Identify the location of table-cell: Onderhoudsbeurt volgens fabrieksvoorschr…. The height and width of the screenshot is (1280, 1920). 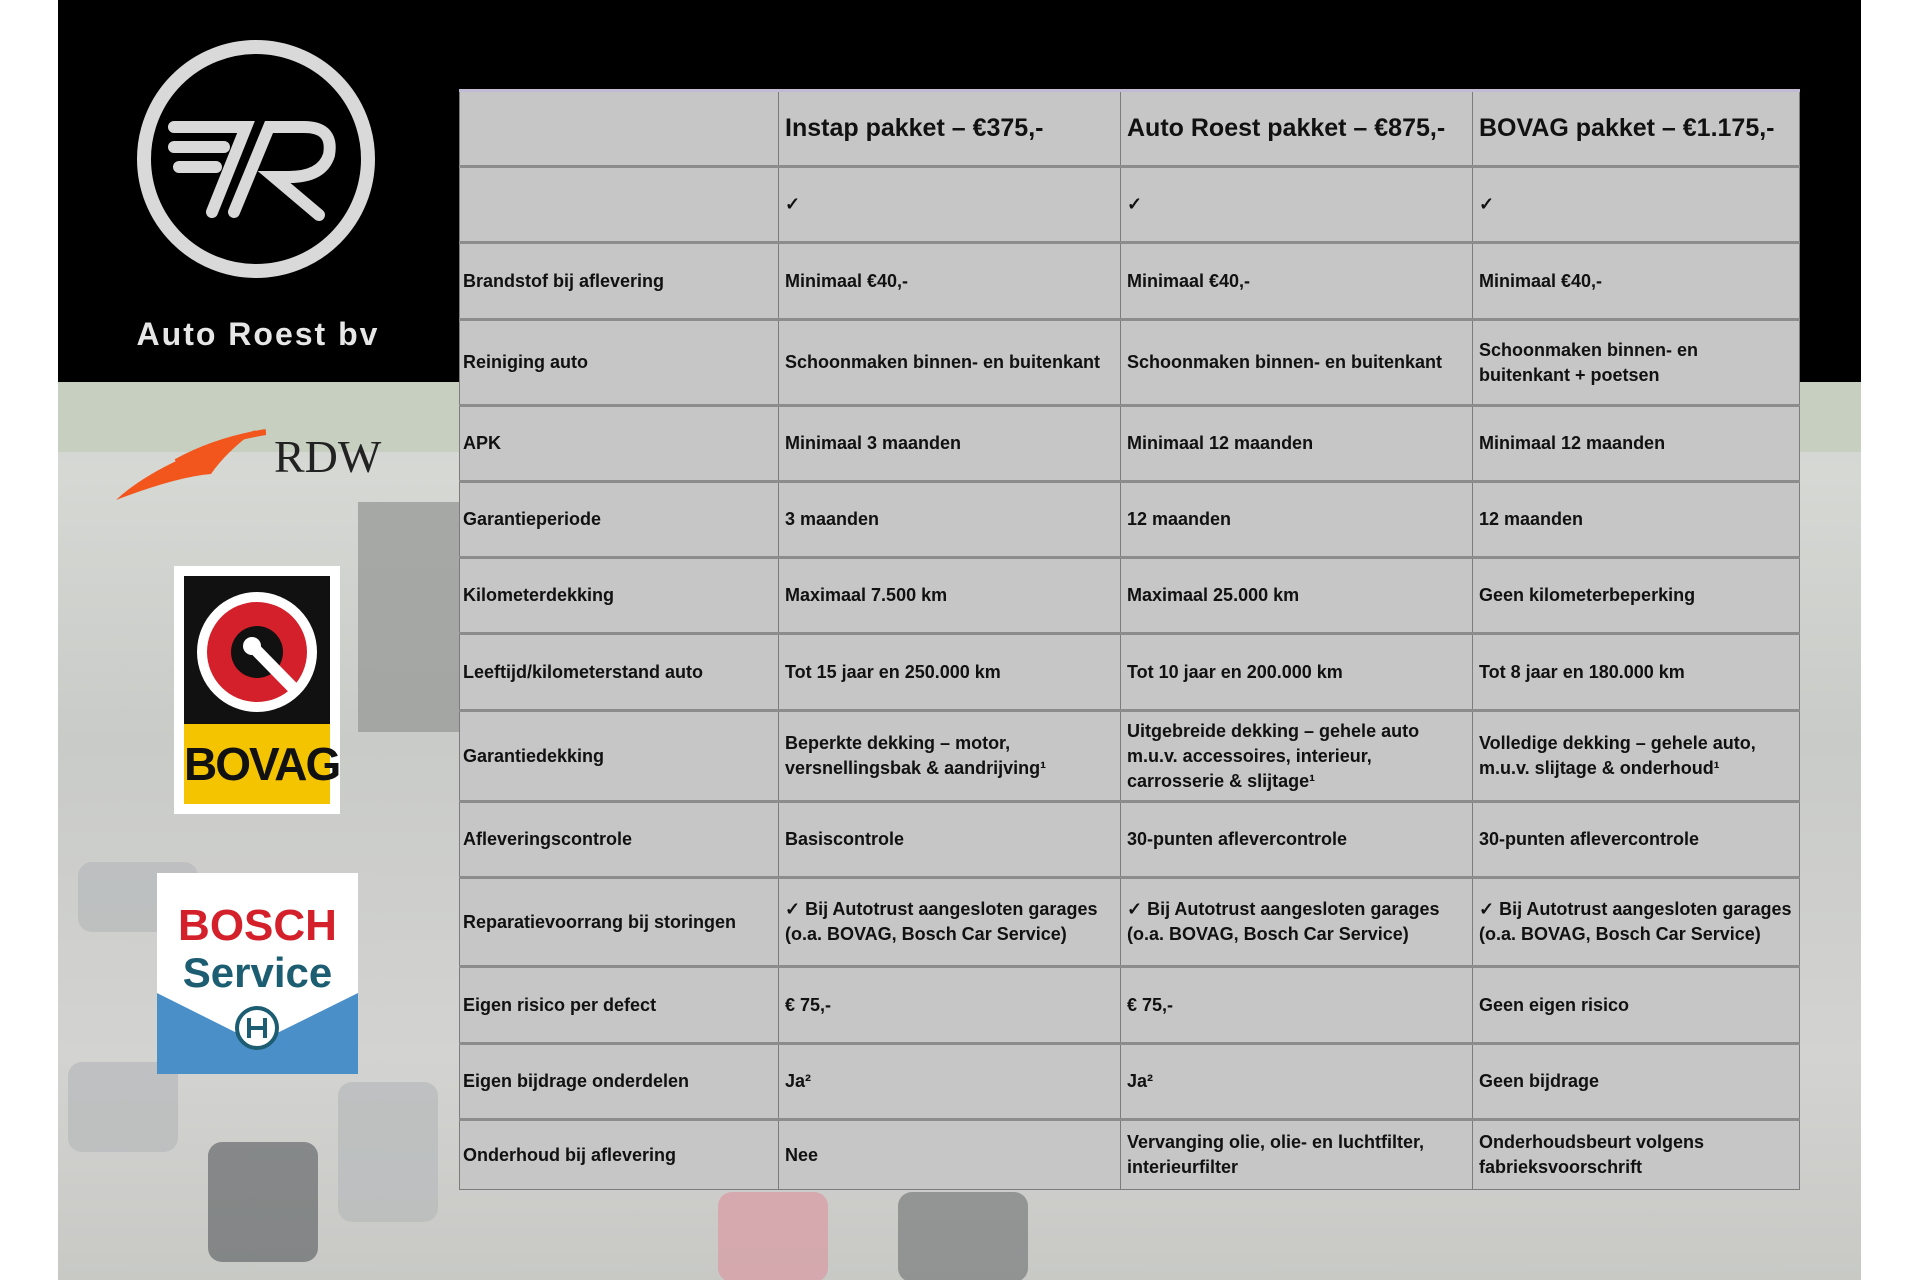
(1636, 1154).